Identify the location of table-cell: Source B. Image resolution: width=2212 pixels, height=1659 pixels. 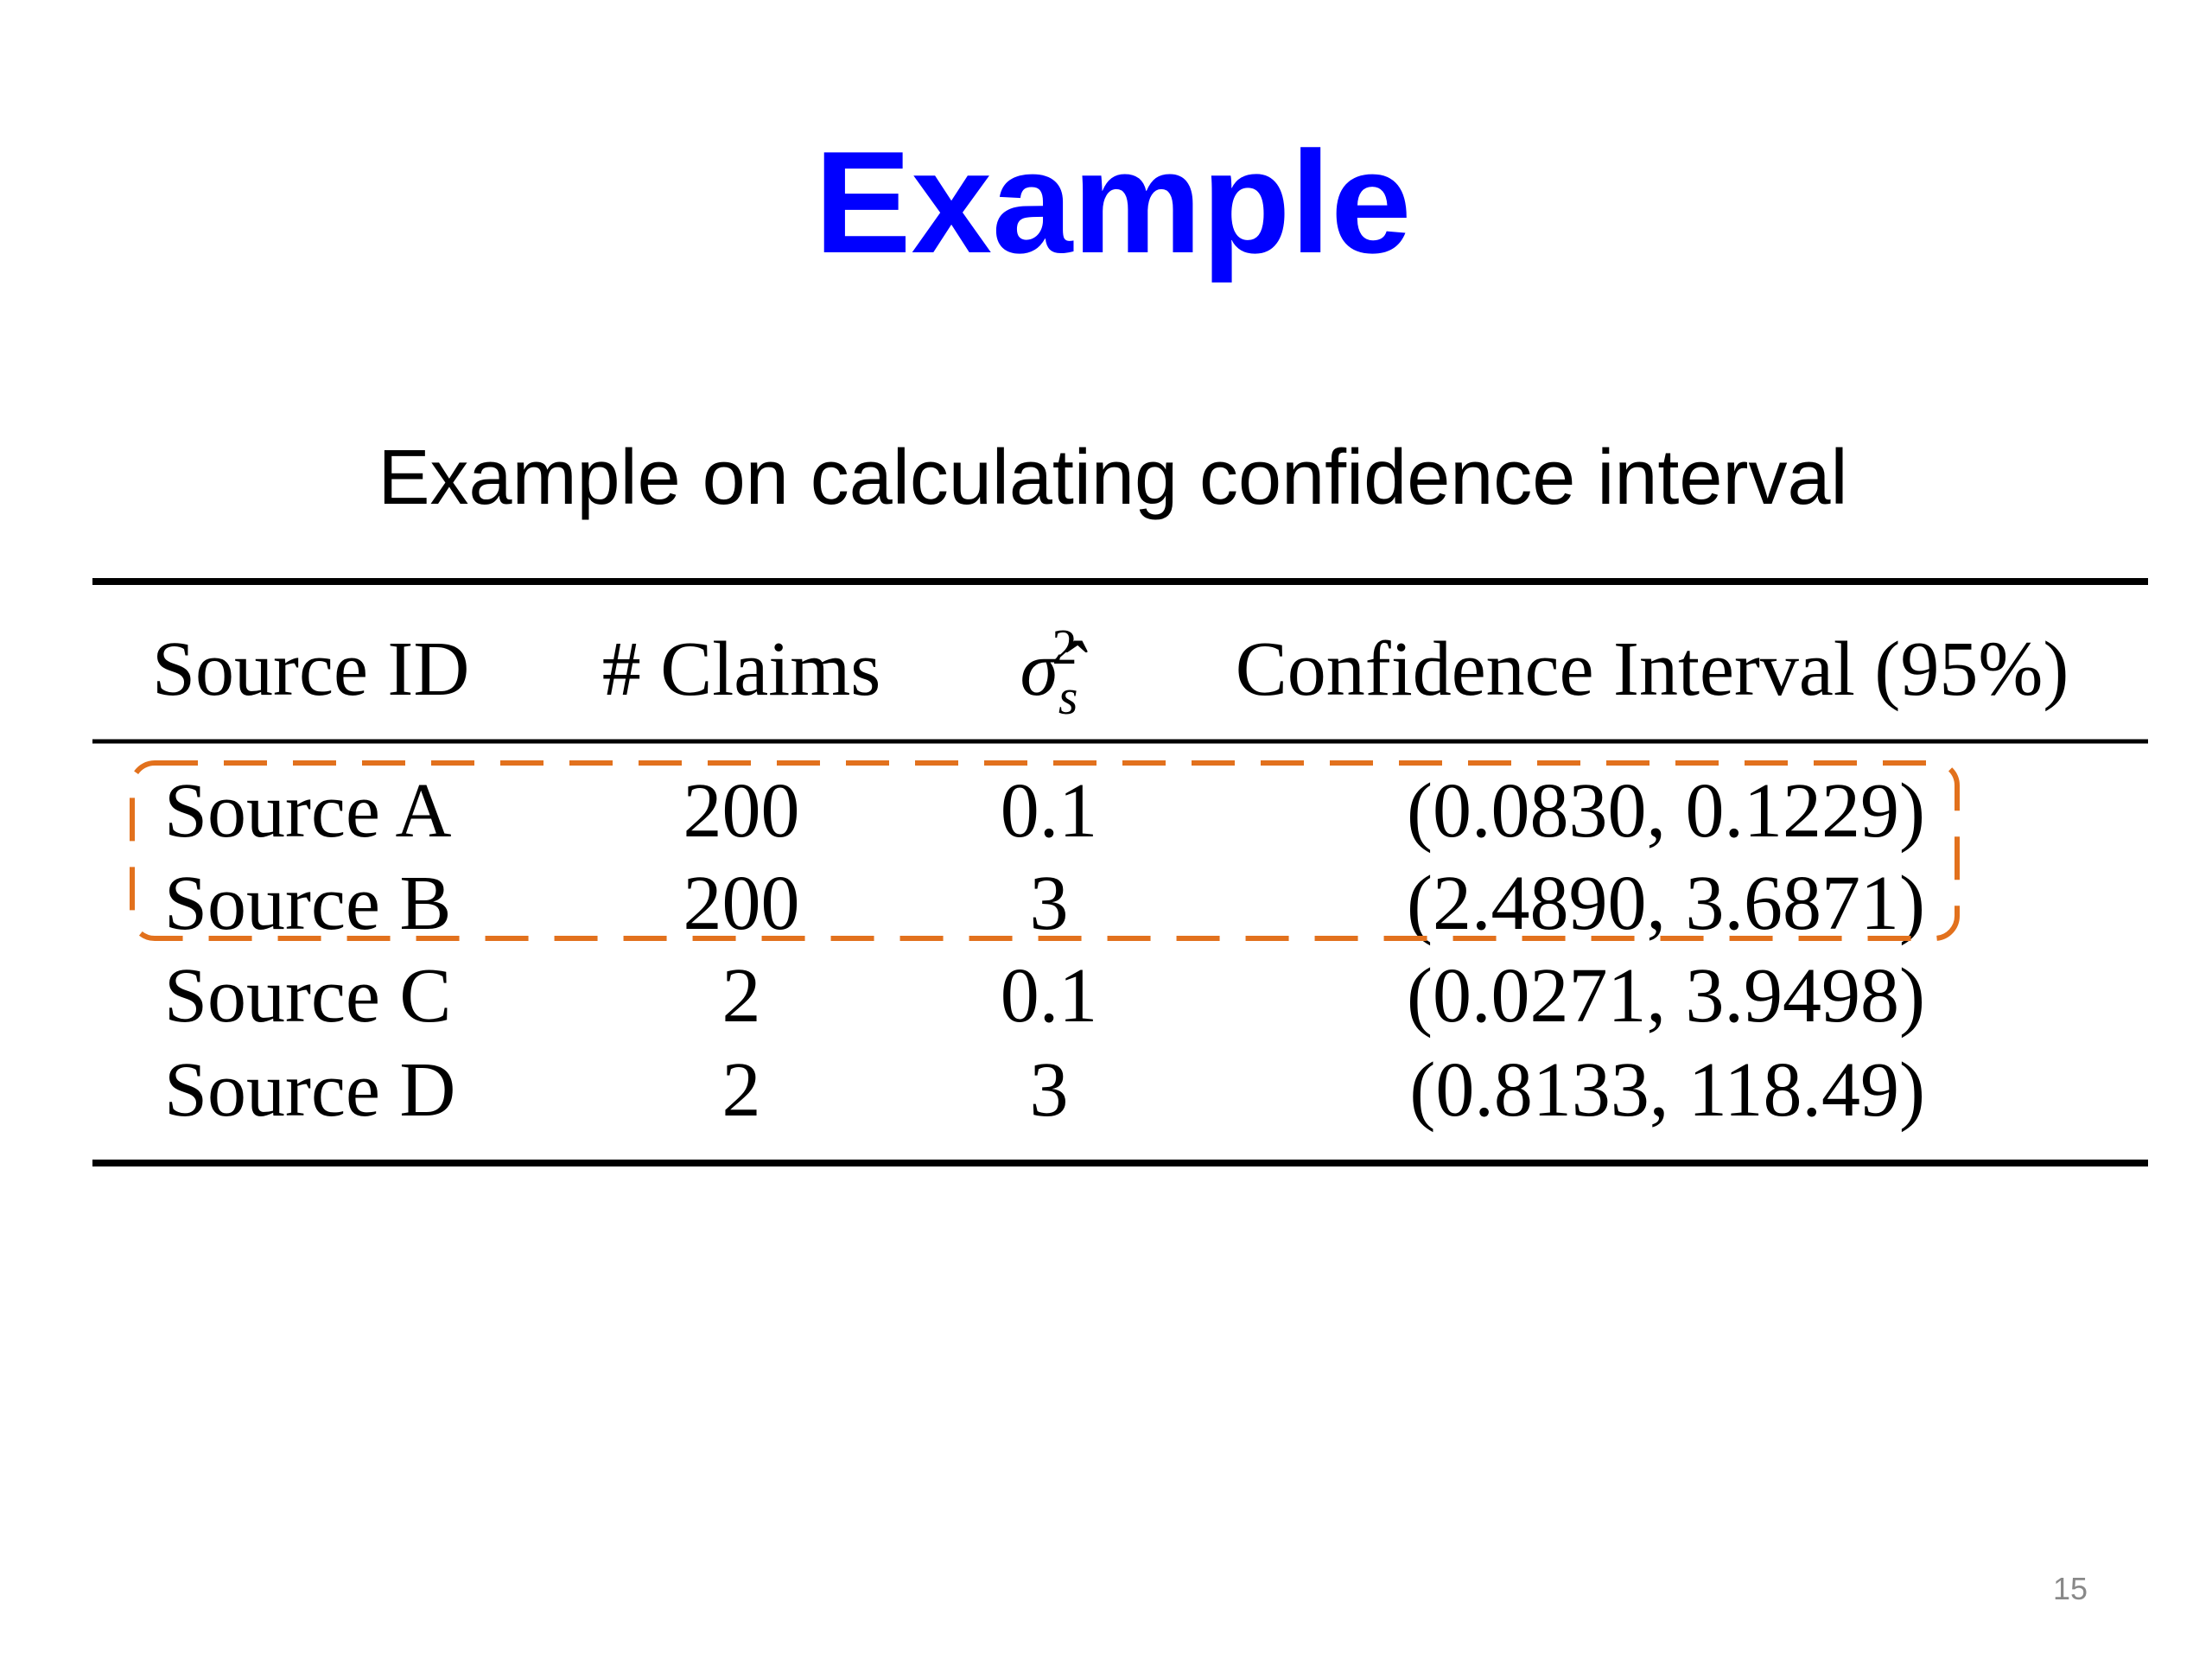
(307, 903).